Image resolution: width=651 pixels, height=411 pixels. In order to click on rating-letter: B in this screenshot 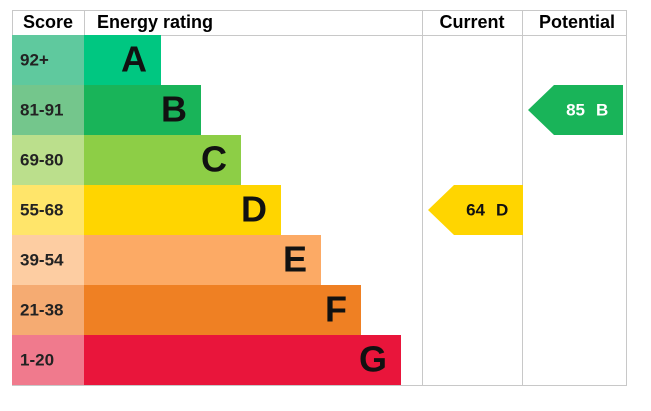, I will do `click(174, 109)`.